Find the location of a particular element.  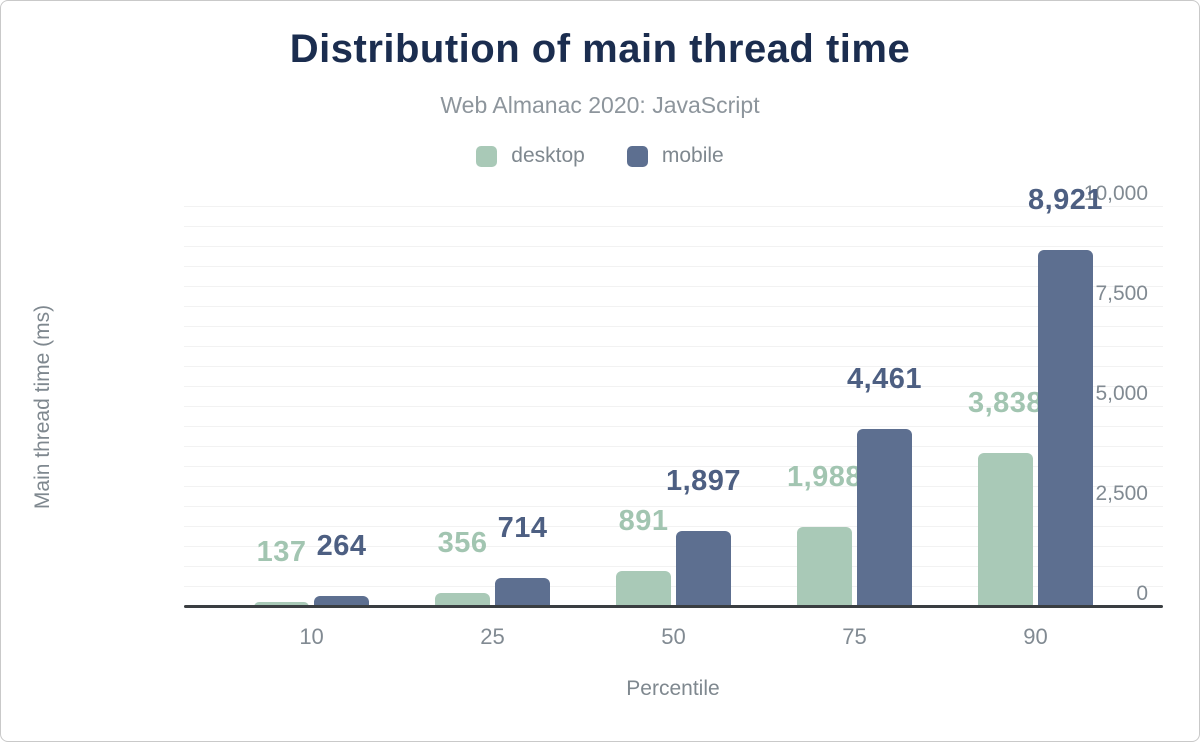

y-tick-label: 7,500 is located at coordinates (1121, 293).